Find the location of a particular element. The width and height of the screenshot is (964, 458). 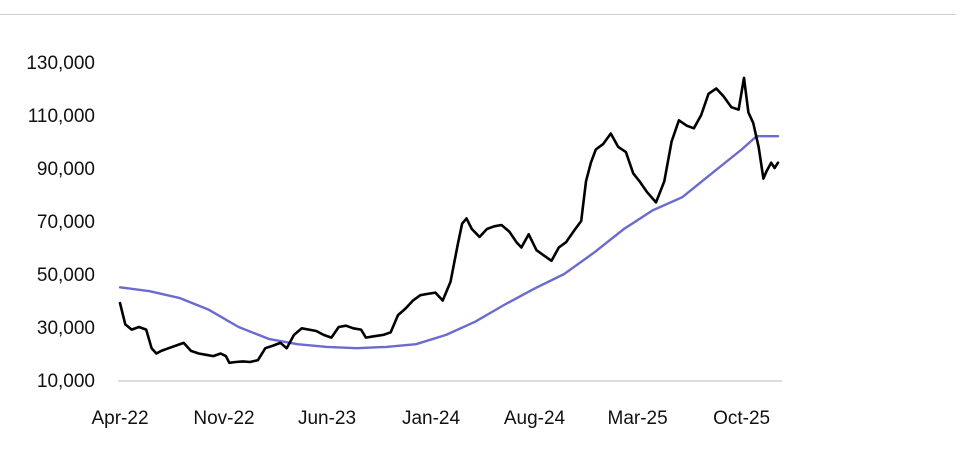

y-tick-label: 50,000 is located at coordinates (66, 275).